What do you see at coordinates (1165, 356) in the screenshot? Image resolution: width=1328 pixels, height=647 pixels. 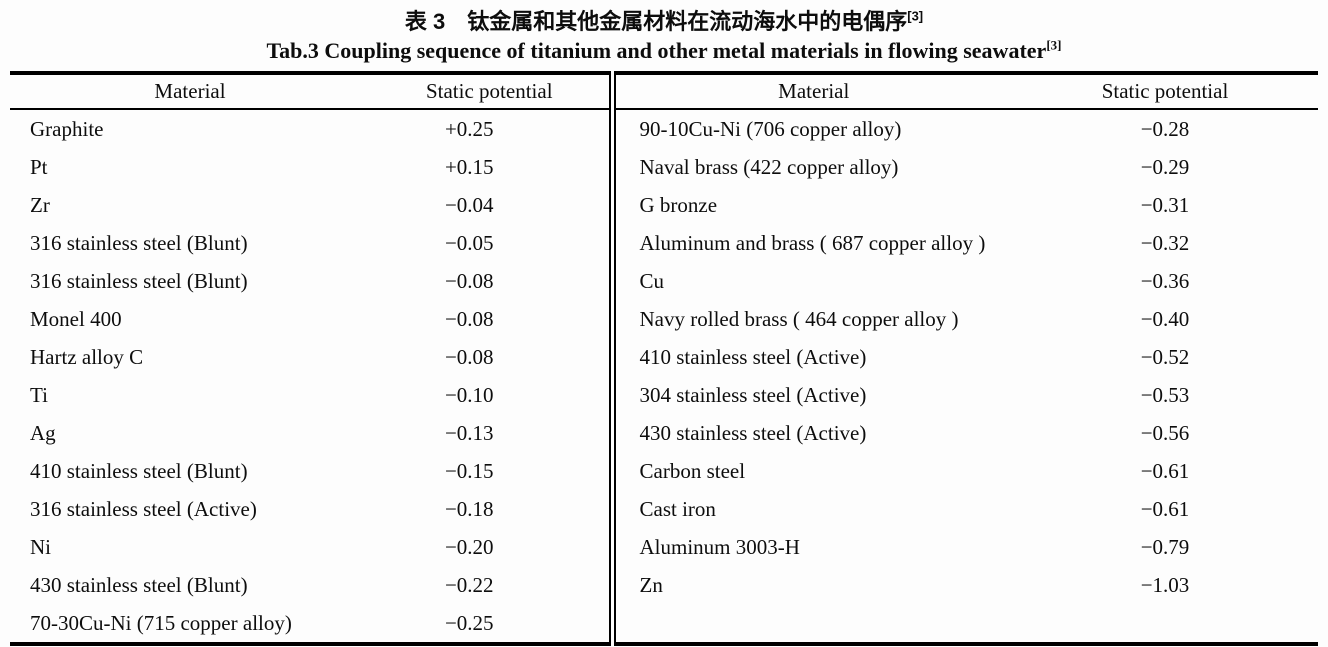 I see `potential-cell: −0.52` at bounding box center [1165, 356].